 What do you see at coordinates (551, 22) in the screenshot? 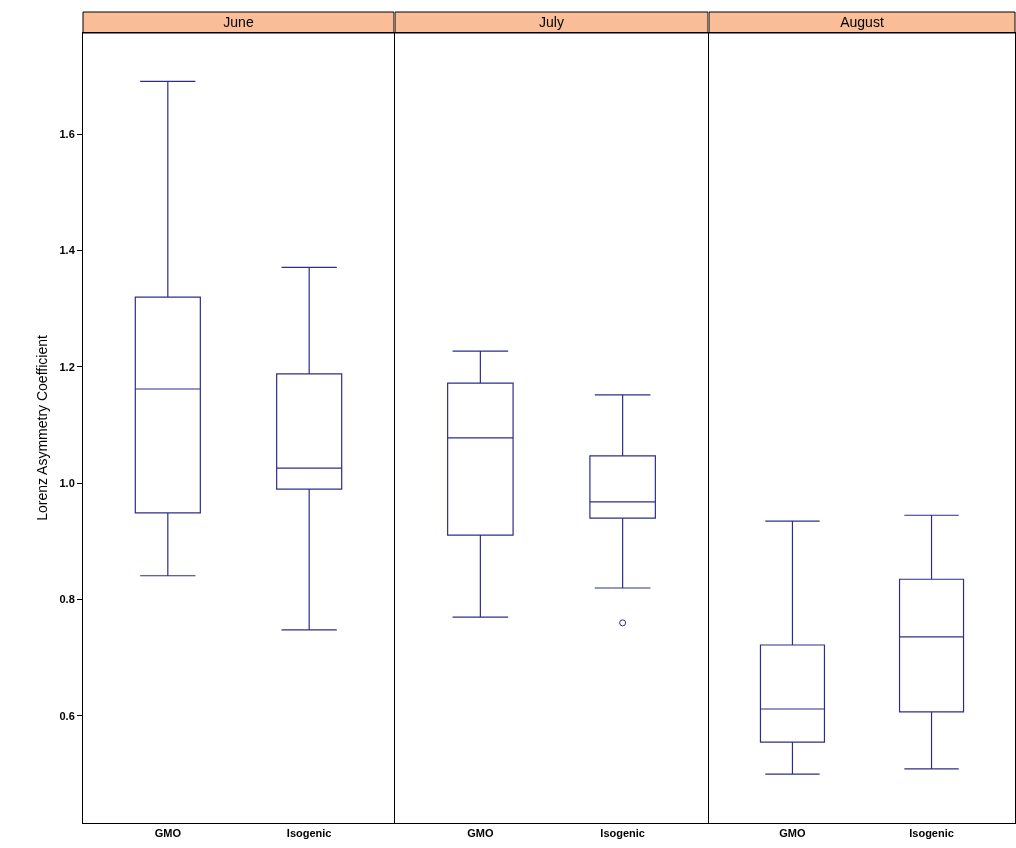
I see `chart-title: July` at bounding box center [551, 22].